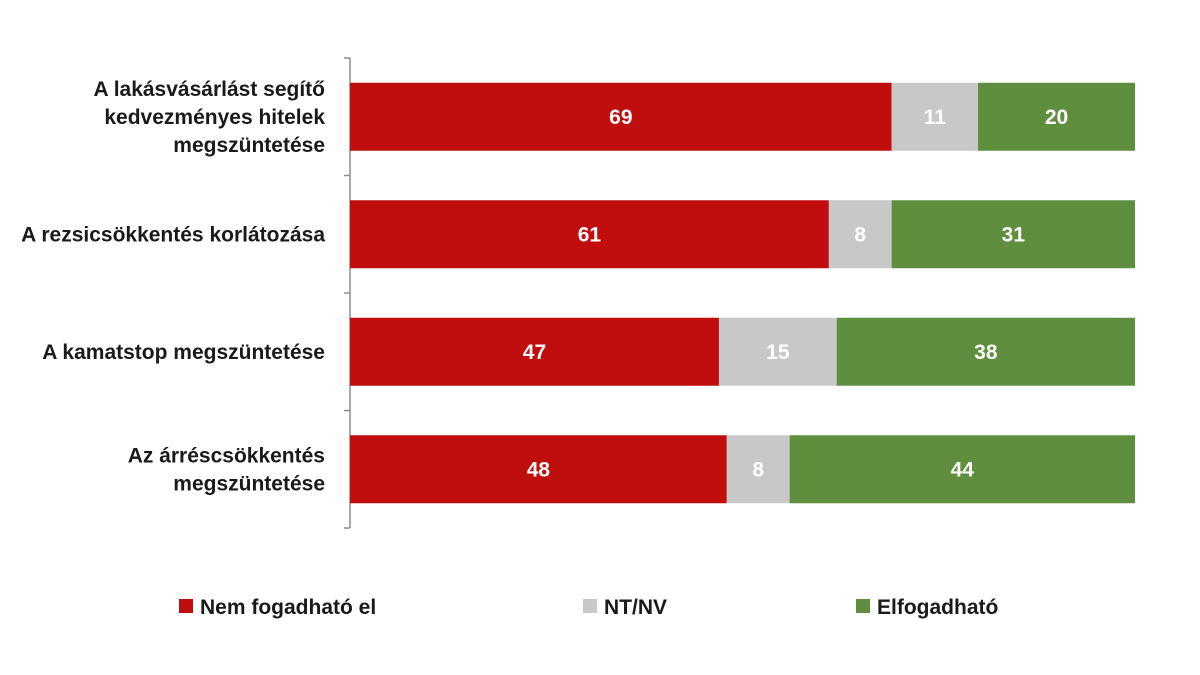  Describe the element at coordinates (173, 234) in the screenshot. I see `category-label: A rezsicsökkentés korlátozása` at that location.